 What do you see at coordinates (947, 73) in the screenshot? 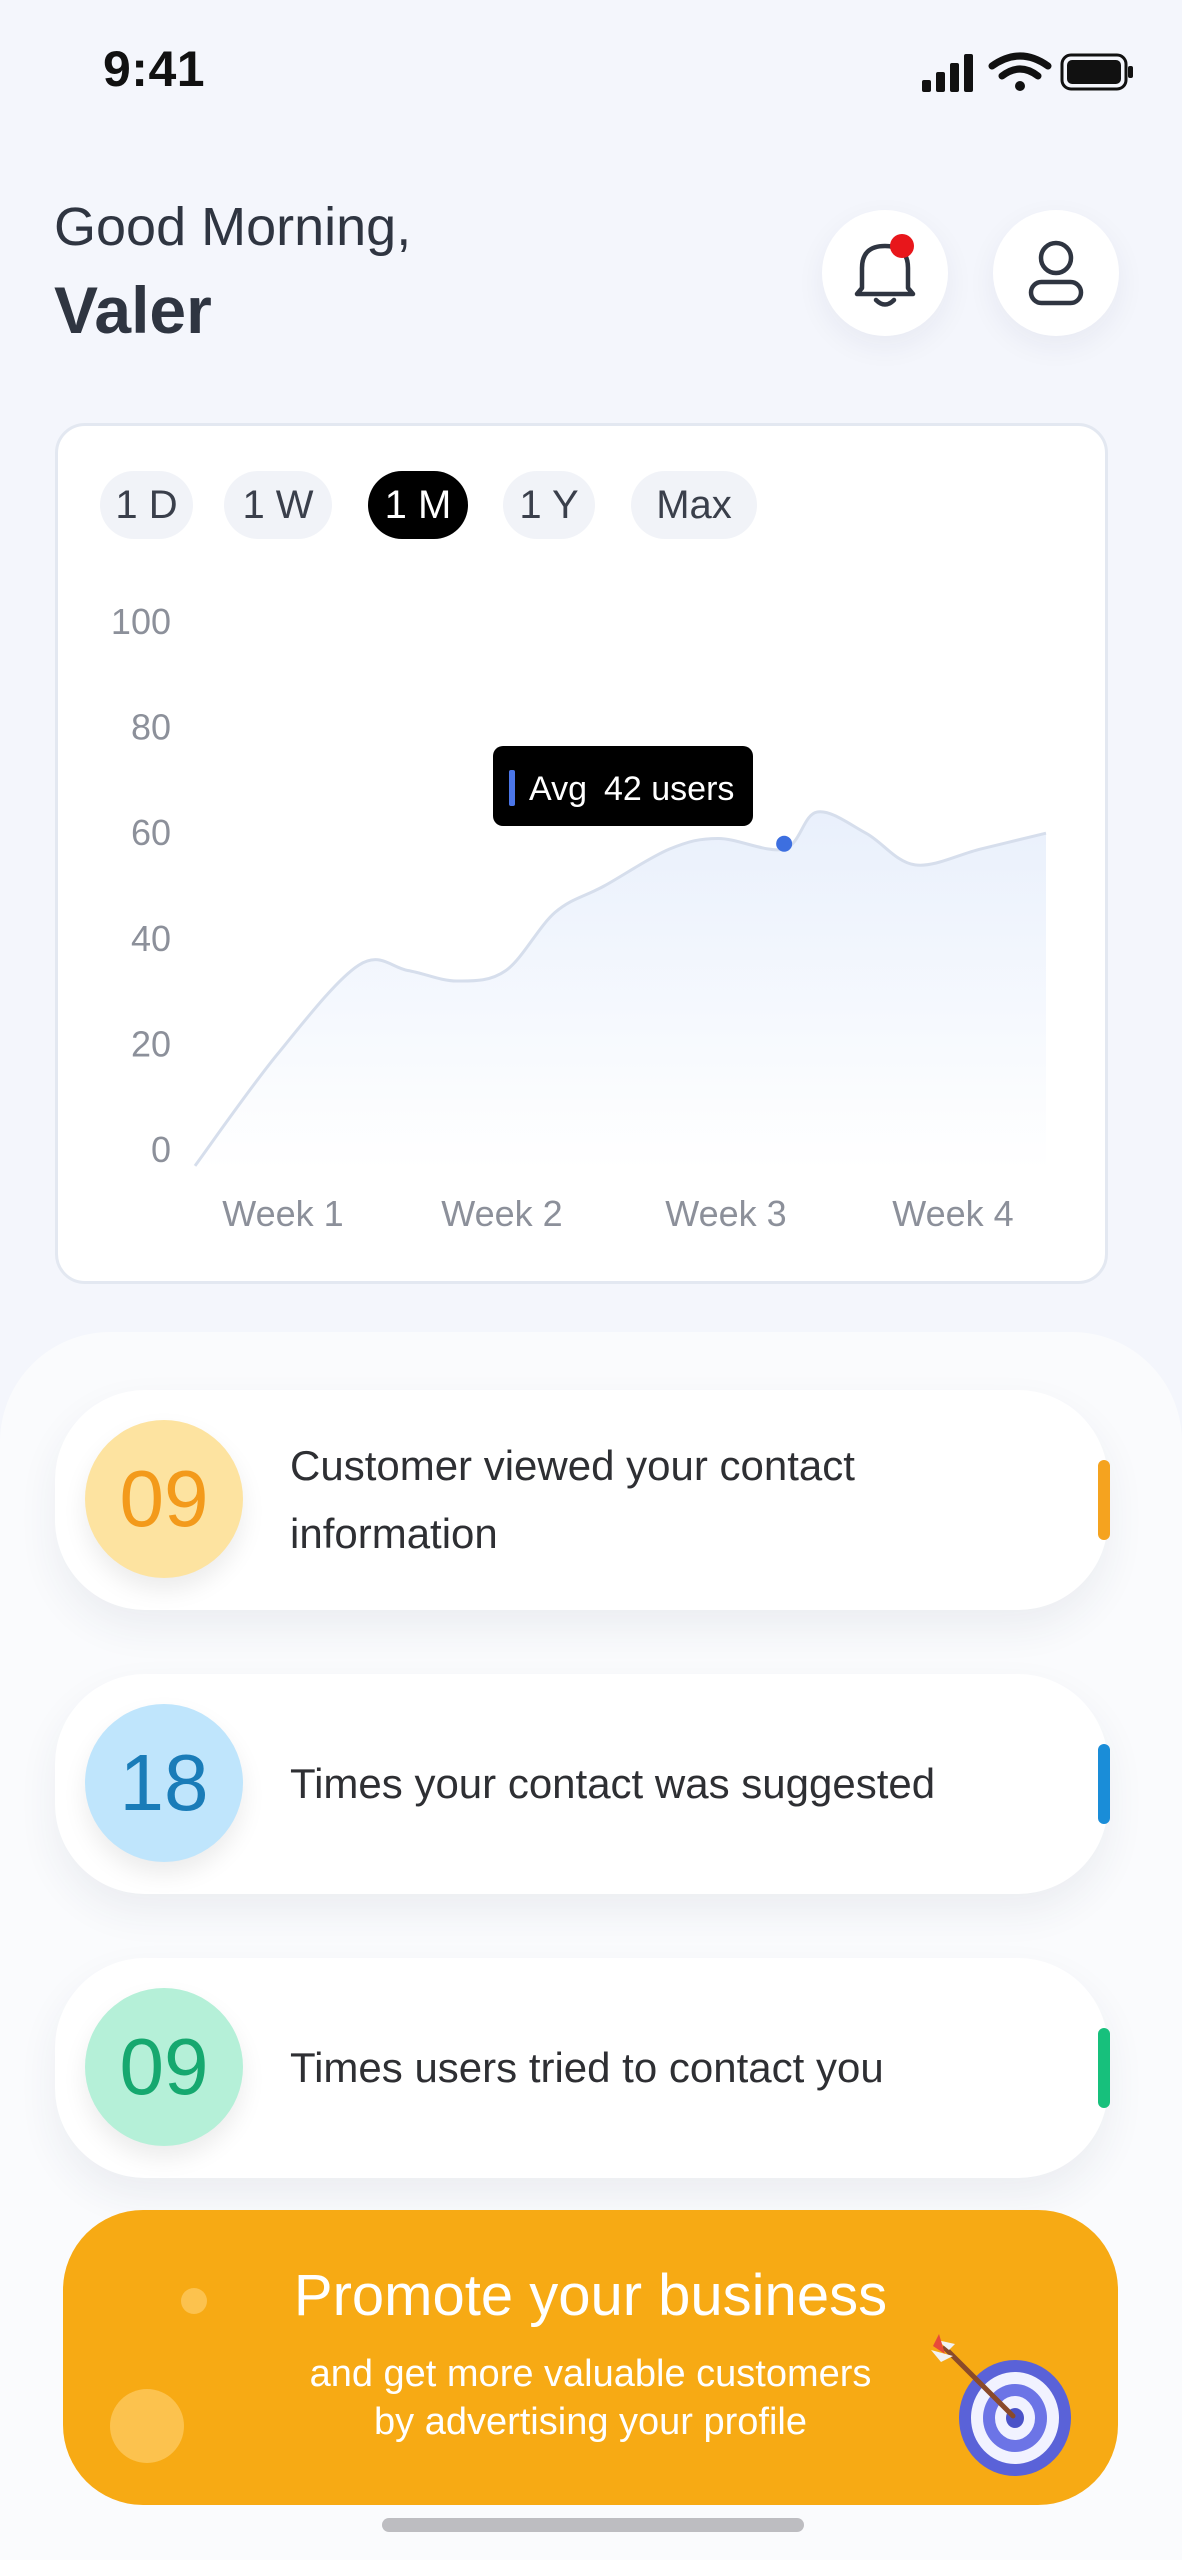
I see `cellular-signal-icon` at bounding box center [947, 73].